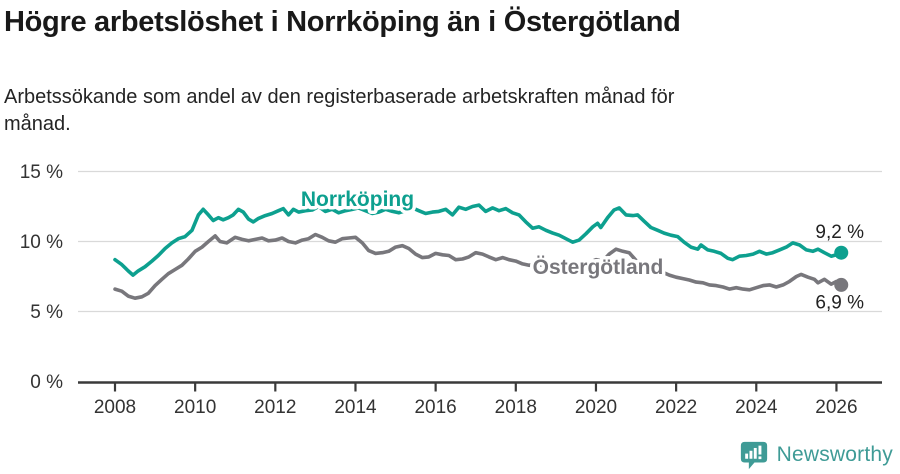  What do you see at coordinates (275, 407) in the screenshot?
I see `x-tick-label-2012: 2012` at bounding box center [275, 407].